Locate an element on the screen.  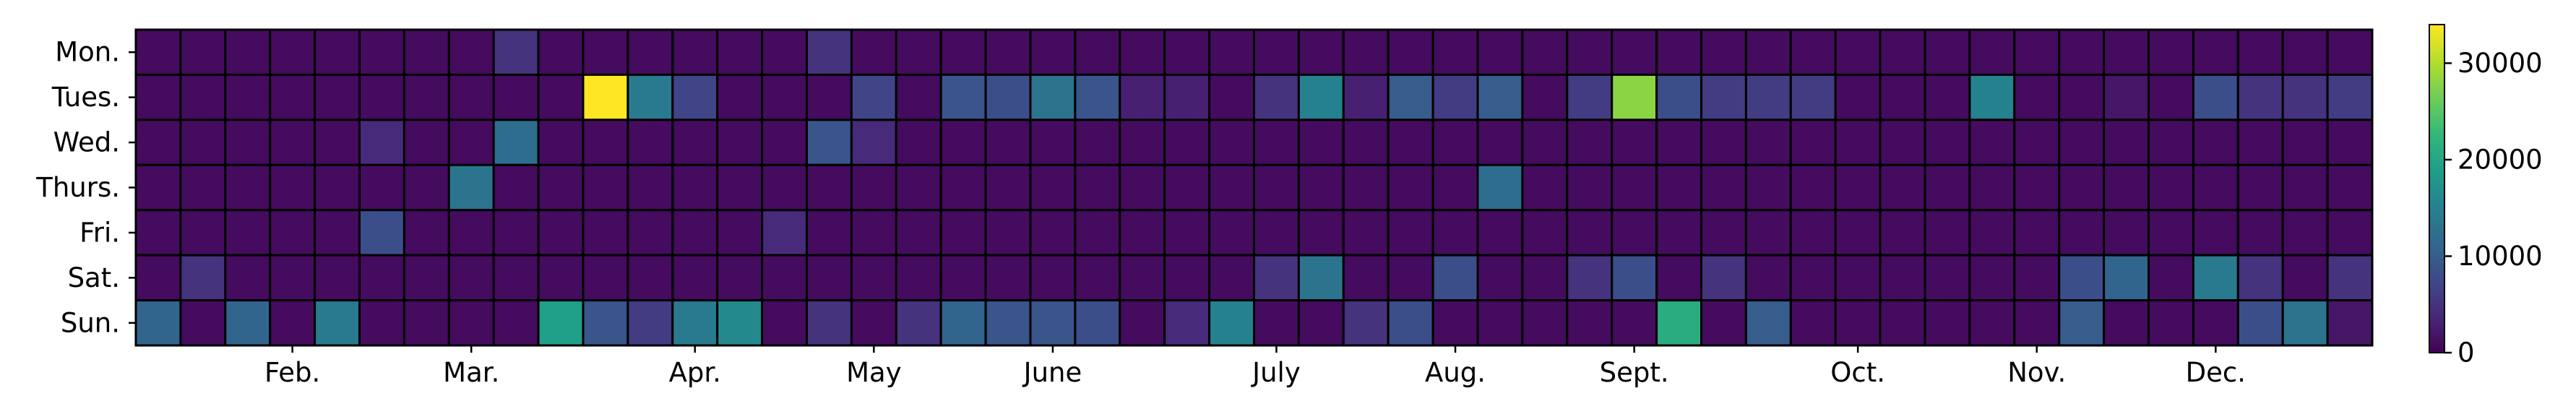
weekday-labels: Mon. Tues. Wed. Thurs. Fri. Sat. Sun. is located at coordinates (85, 188).